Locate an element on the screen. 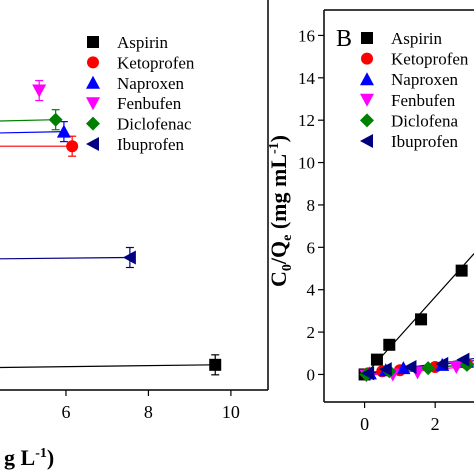  panel-a-point-ketoprofen is located at coordinates (72, 146).